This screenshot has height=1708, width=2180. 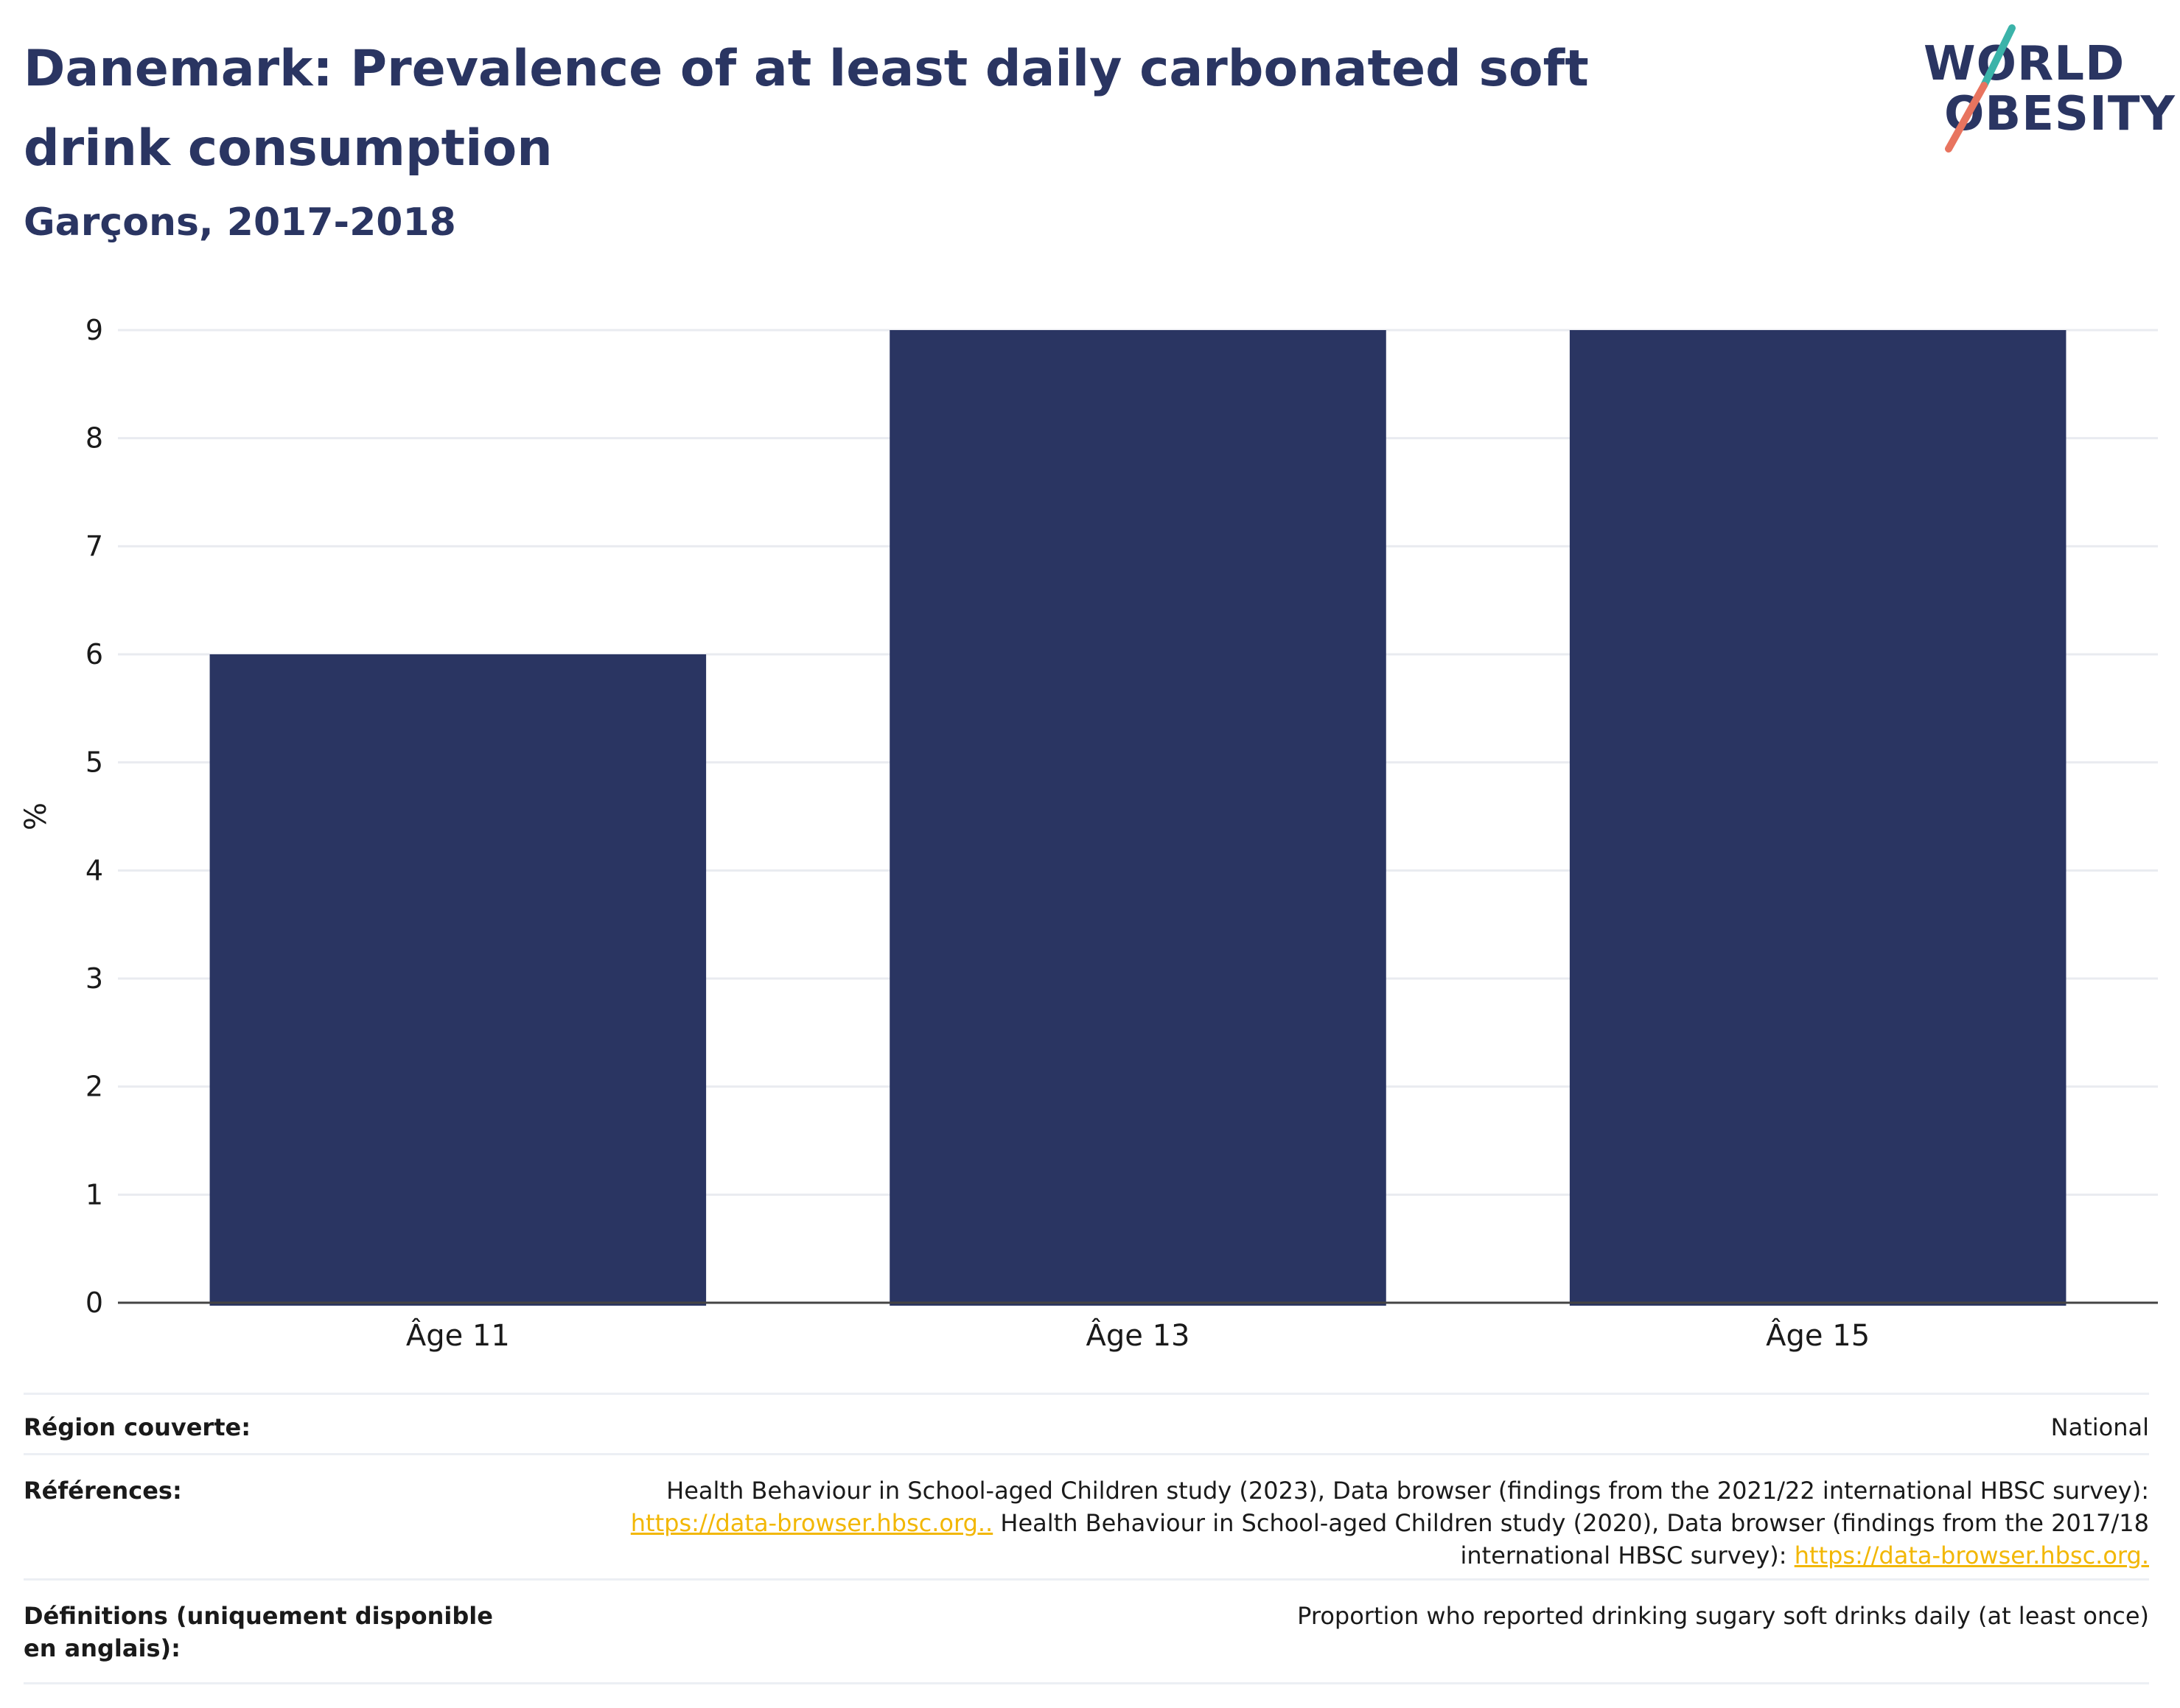 What do you see at coordinates (1980, 88) in the screenshot?
I see `logo-slash-icon` at bounding box center [1980, 88].